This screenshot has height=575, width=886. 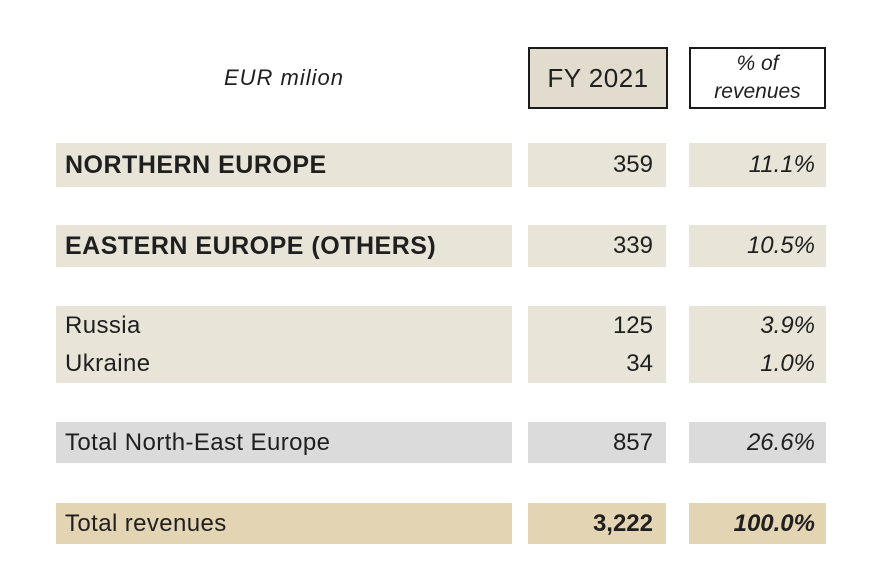 I want to click on row-group-labels-russia-ukraine: Russia Ukraine, so click(x=284, y=344).